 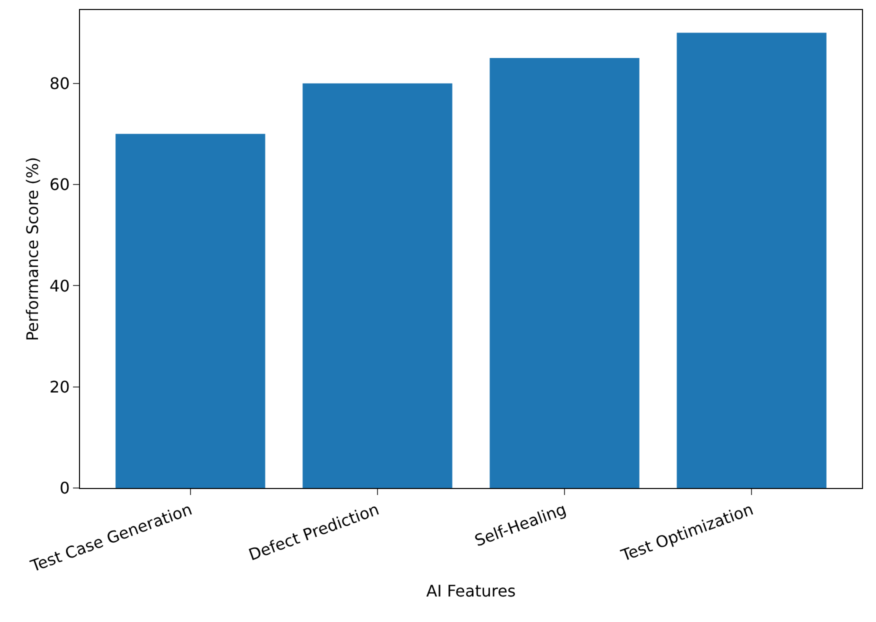 What do you see at coordinates (32, 249) in the screenshot?
I see `y-axis-title: Performance Score (%)` at bounding box center [32, 249].